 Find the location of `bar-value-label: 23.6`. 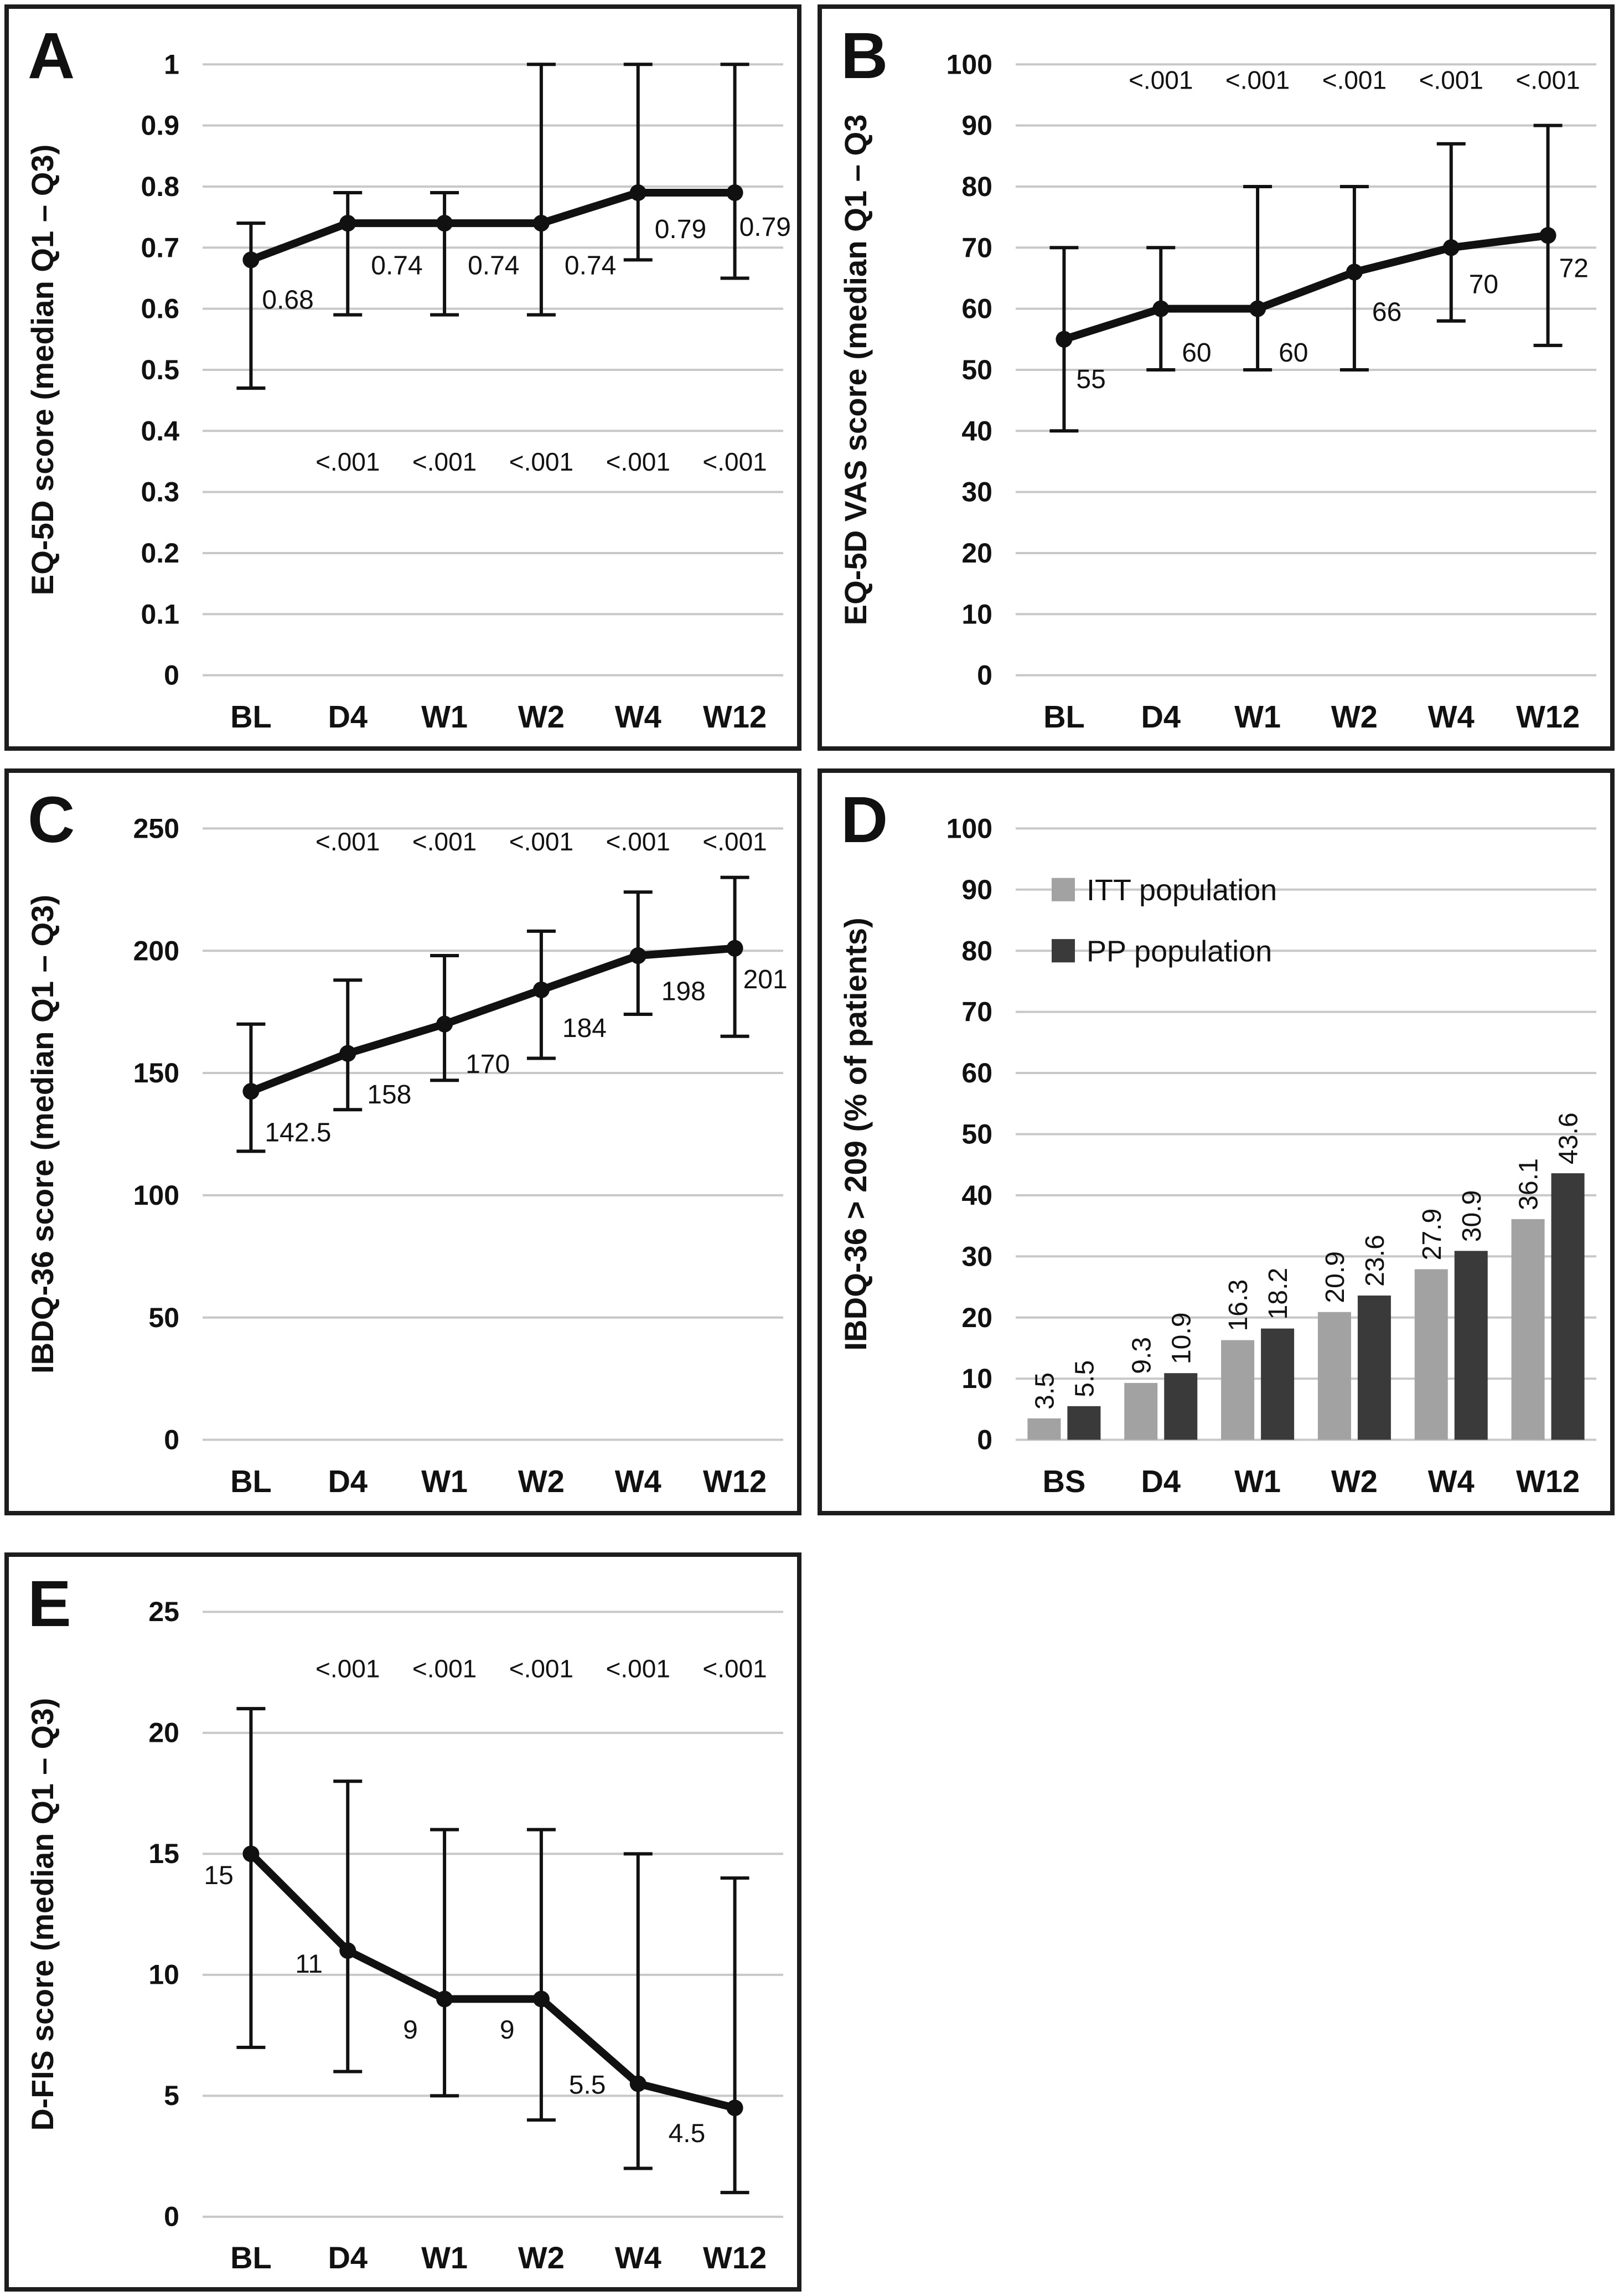

bar-value-label: 23.6 is located at coordinates (1375, 1261).